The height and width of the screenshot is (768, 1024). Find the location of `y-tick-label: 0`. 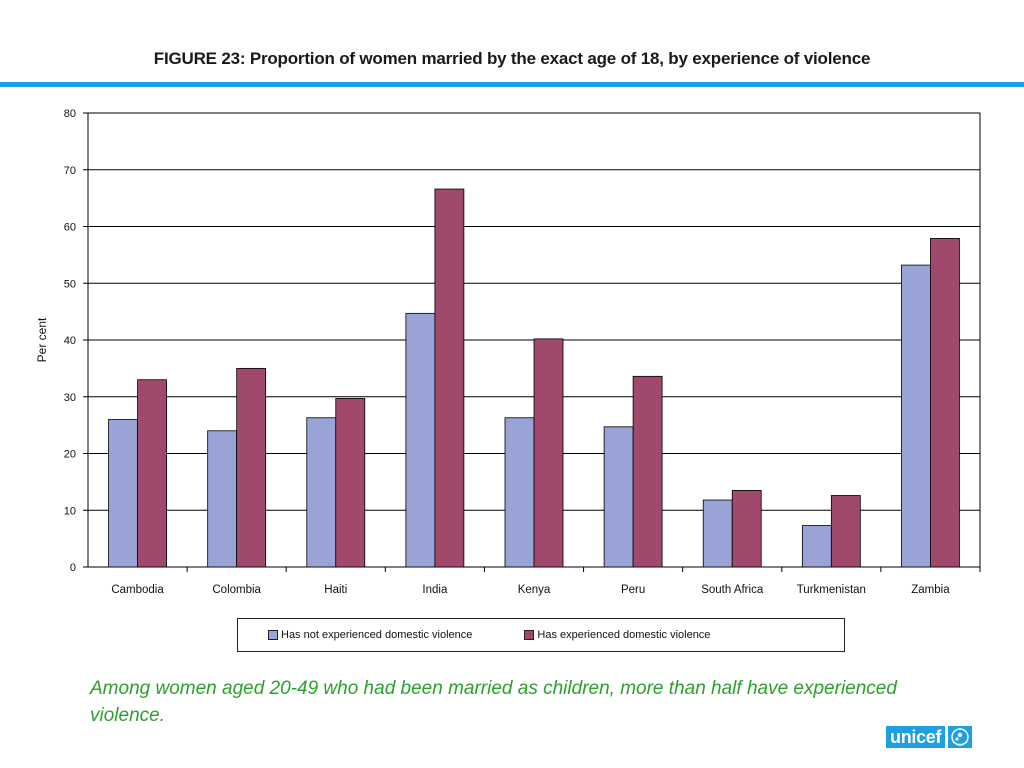

y-tick-label: 0 is located at coordinates (73, 568).